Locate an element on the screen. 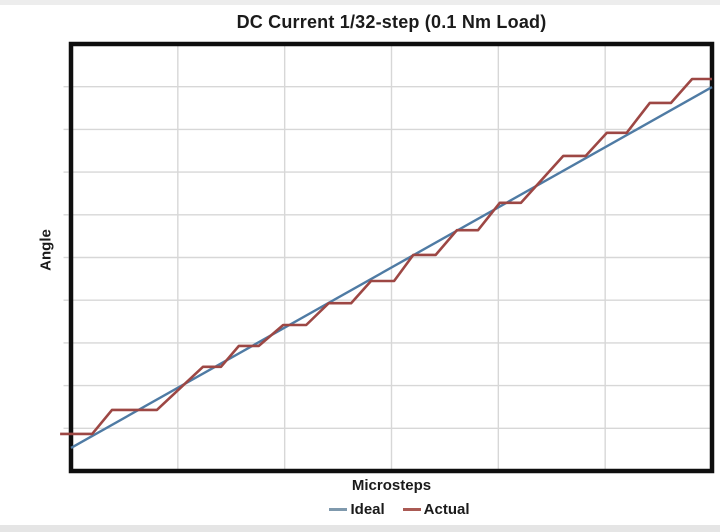 The image size is (720, 532). chart-title: DC Current 1/32-step (0.1 Nm Load) is located at coordinates (391, 22).